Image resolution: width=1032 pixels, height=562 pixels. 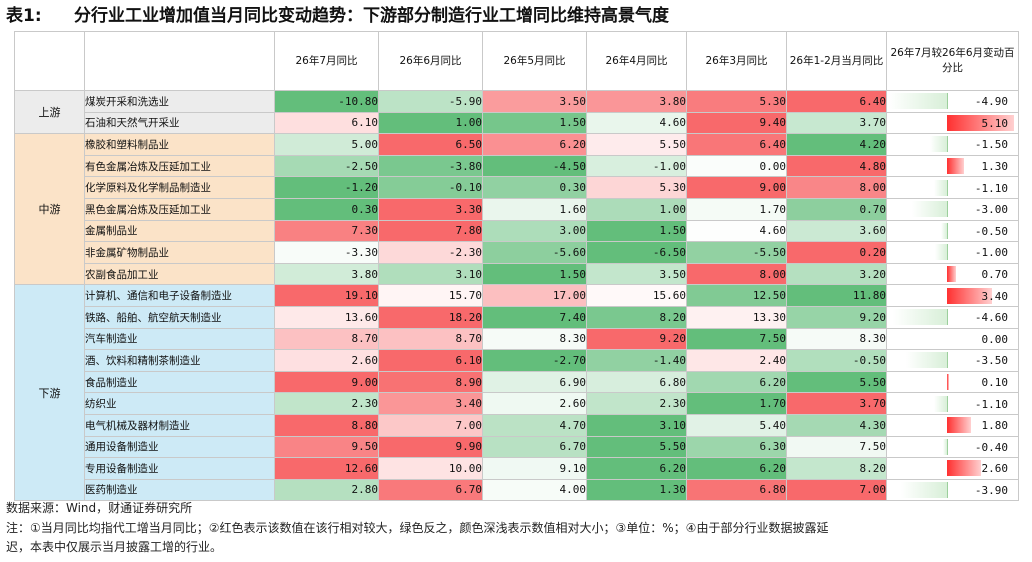 What do you see at coordinates (636, 490) in the screenshot?
I see `value-cell: 1.30` at bounding box center [636, 490].